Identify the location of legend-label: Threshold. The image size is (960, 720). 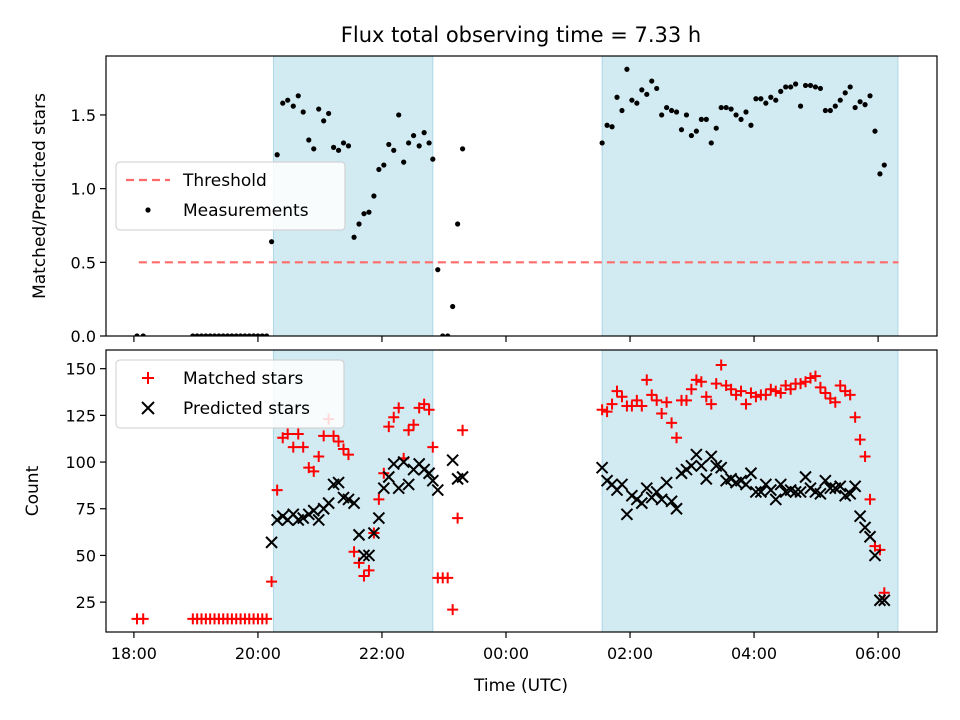
(224, 181).